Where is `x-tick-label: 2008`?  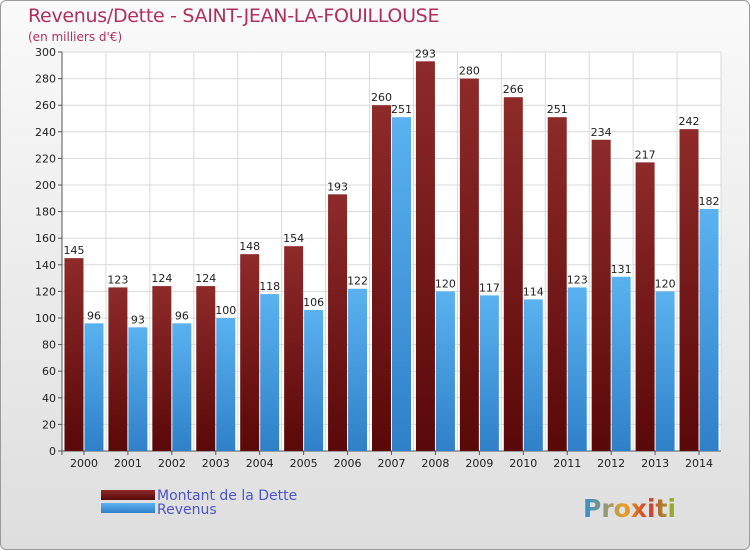
x-tick-label: 2008 is located at coordinates (435, 463).